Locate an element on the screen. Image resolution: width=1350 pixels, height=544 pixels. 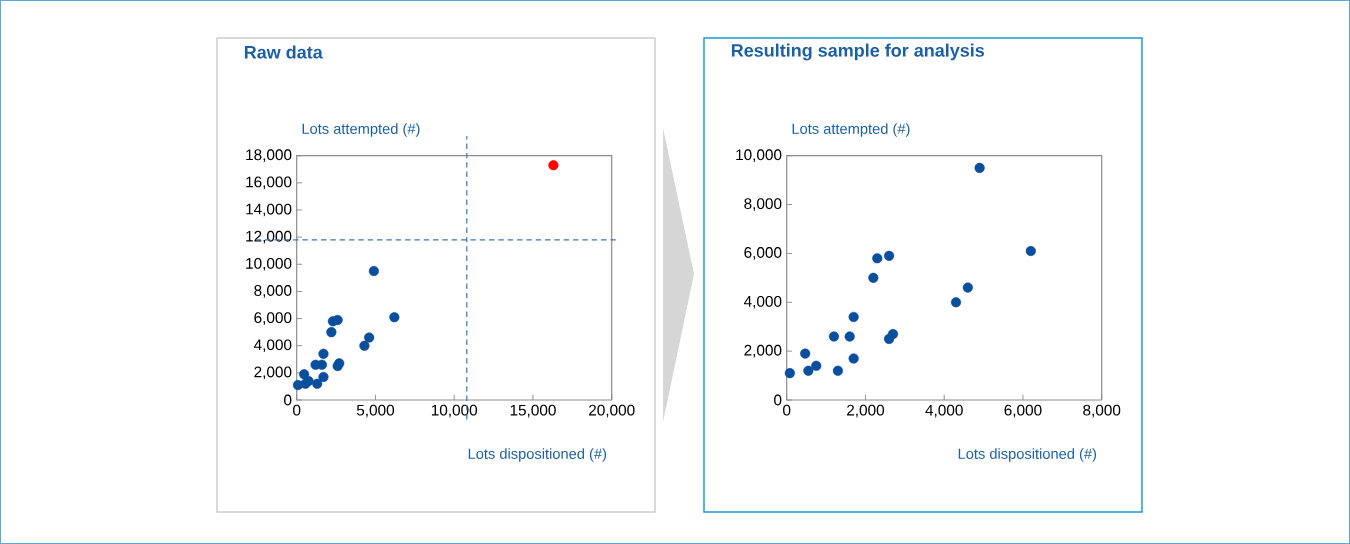
x-tick-label: 20,000 is located at coordinates (612, 411).